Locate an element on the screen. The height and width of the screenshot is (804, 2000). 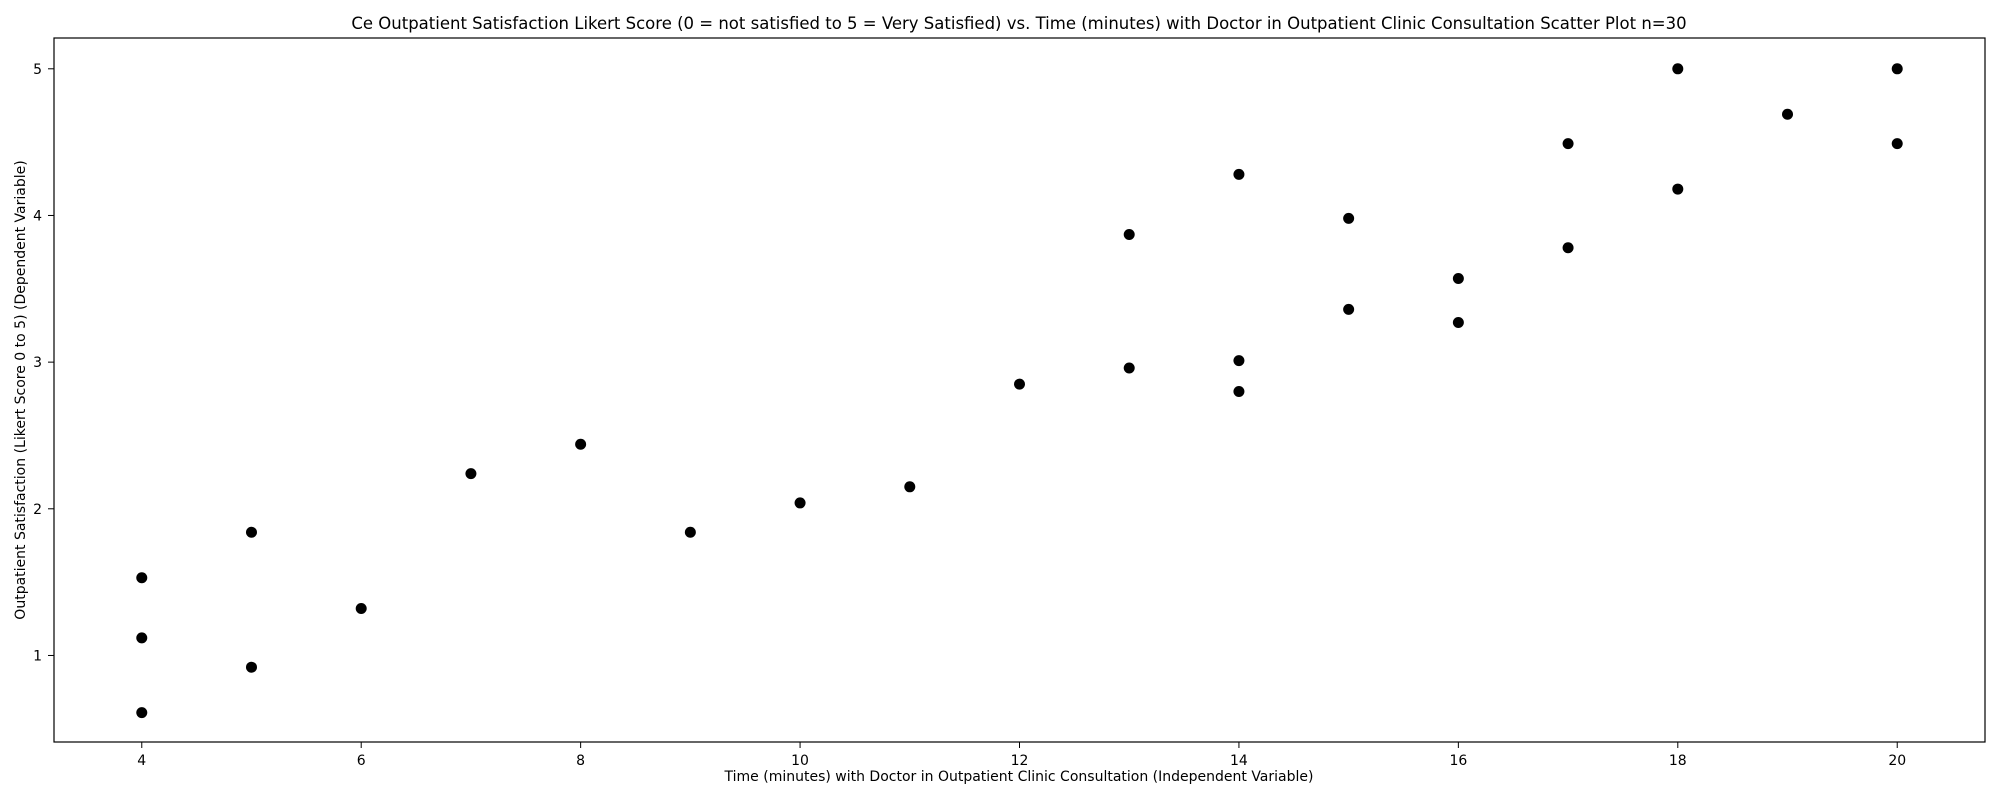
y-tick-label: 2 is located at coordinates (37, 510).